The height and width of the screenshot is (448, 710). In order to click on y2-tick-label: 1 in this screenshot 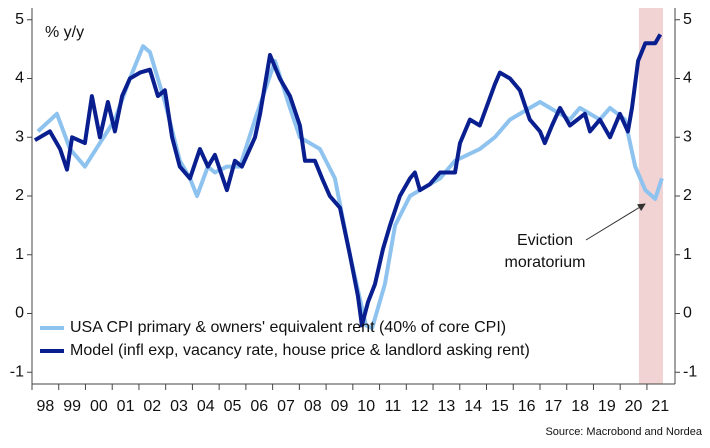, I will do `click(687, 254)`.